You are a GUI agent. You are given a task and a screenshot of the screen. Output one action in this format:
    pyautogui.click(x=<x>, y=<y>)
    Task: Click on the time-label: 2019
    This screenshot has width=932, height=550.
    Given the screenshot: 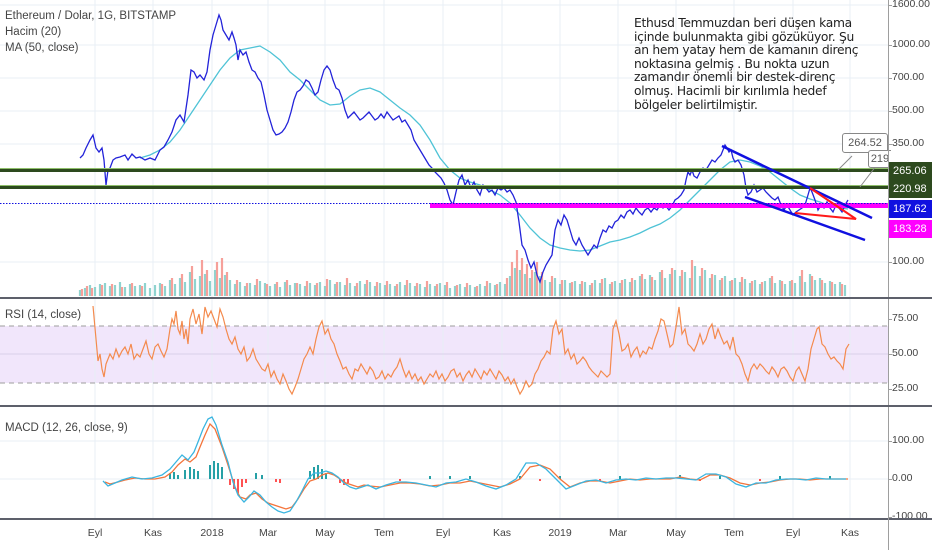 What is the action you would take?
    pyautogui.click(x=560, y=533)
    